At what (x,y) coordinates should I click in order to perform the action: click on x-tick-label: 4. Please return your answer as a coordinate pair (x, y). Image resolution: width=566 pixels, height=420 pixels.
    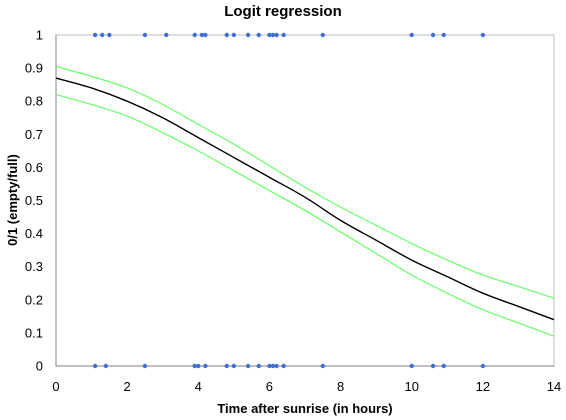
    Looking at the image, I should click on (198, 386).